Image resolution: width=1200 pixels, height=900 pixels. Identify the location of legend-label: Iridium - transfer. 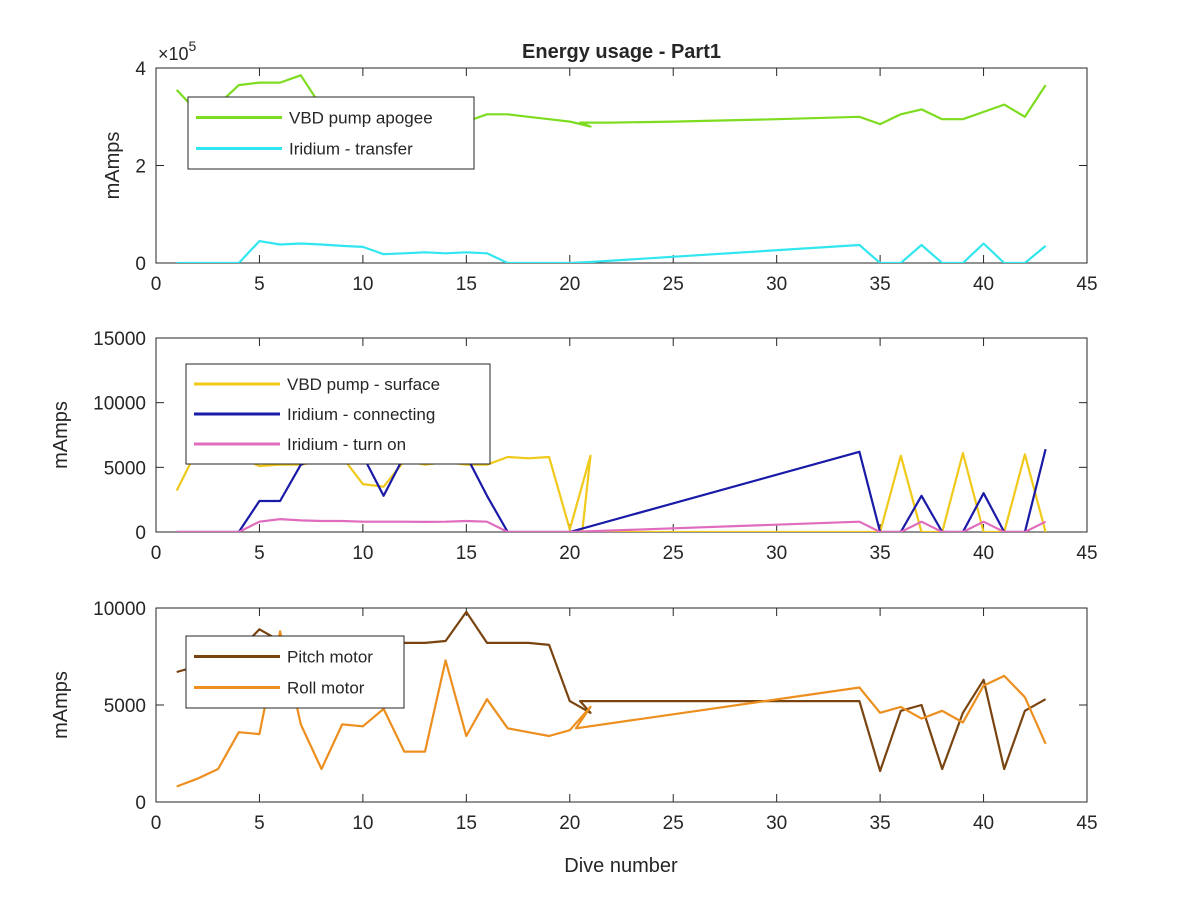
(351, 149).